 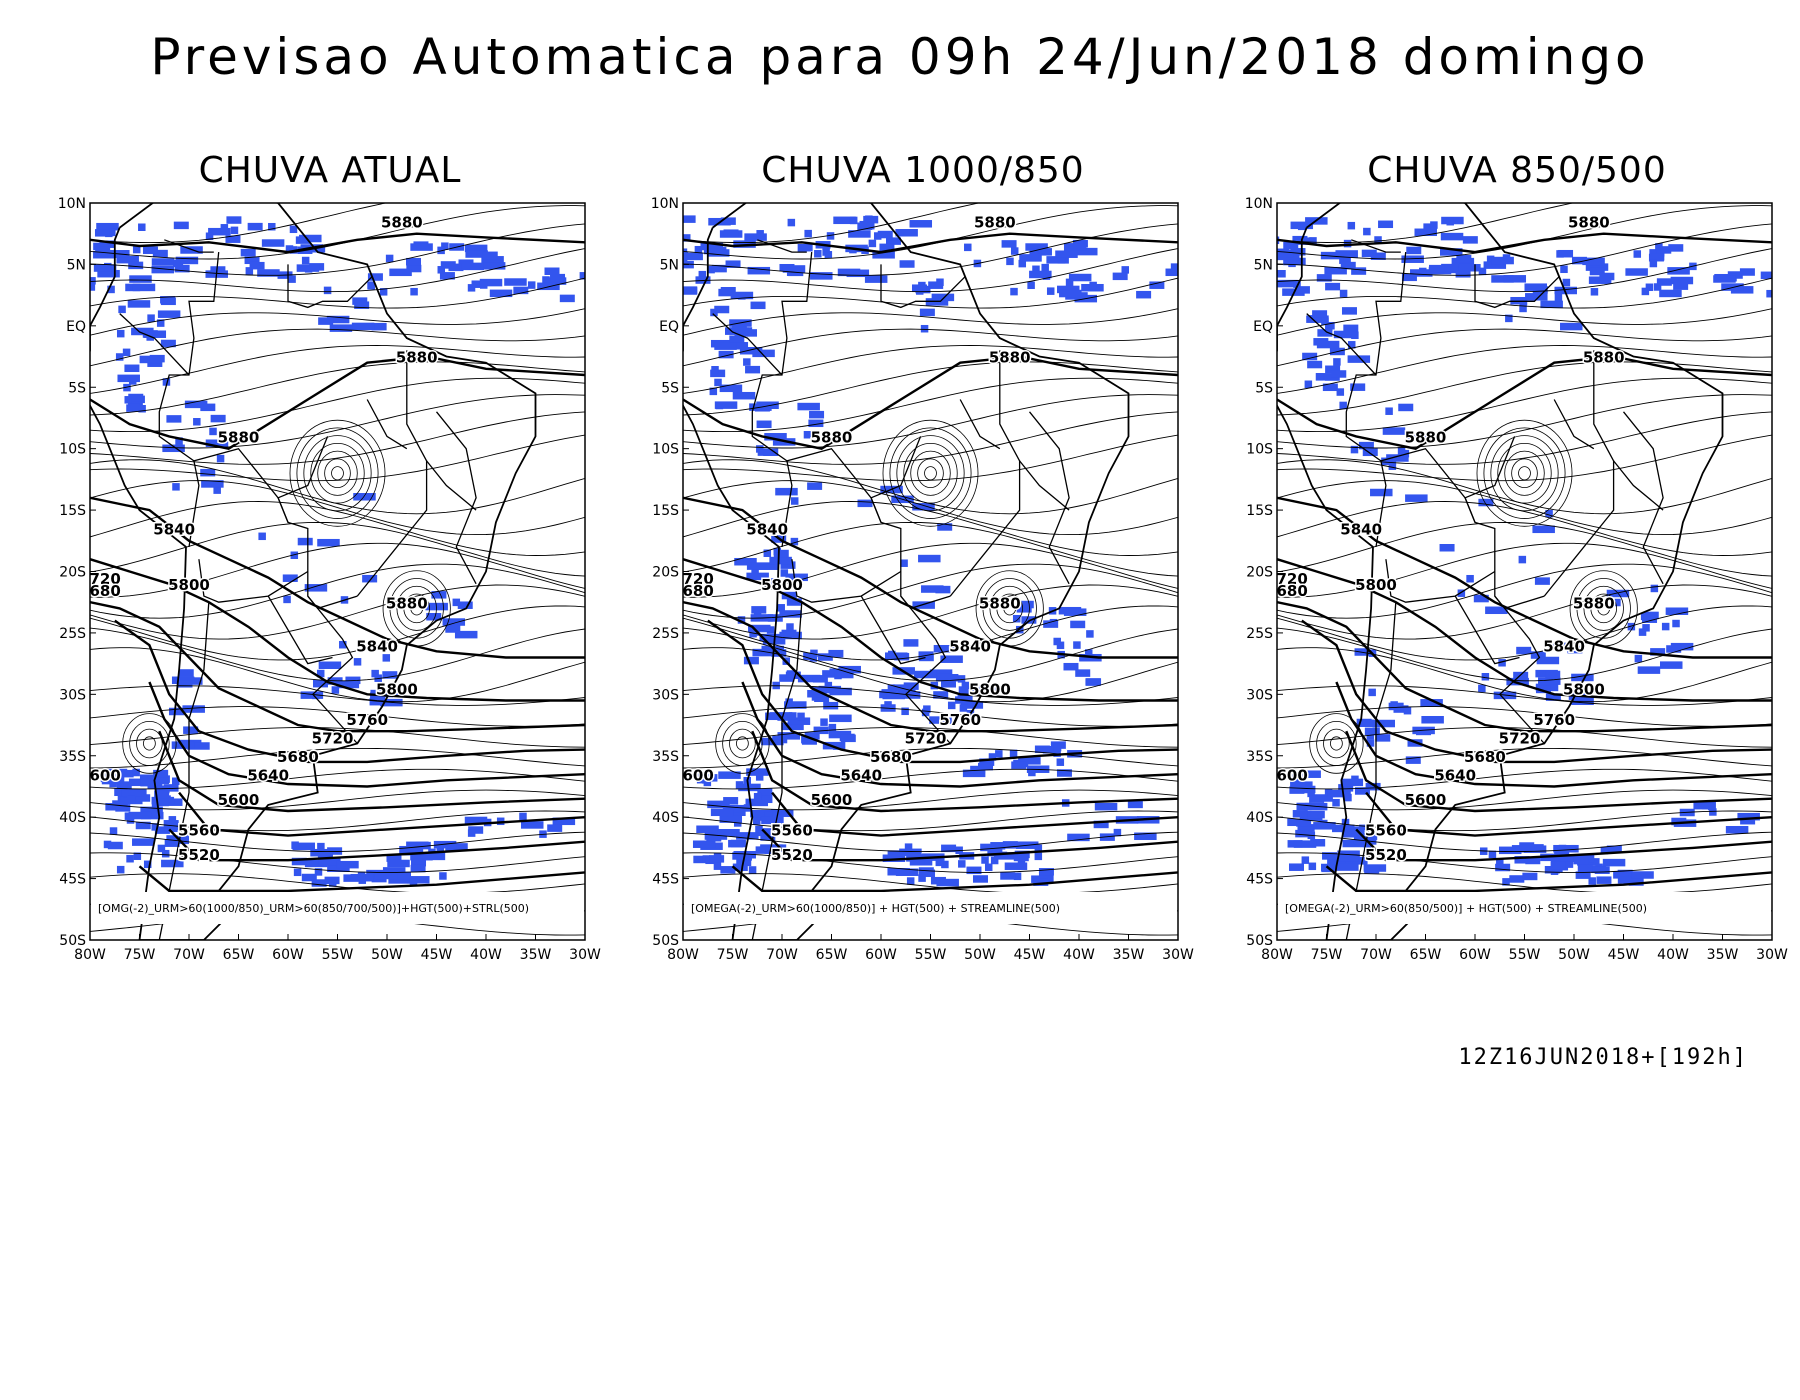 What do you see at coordinates (72, 818) in the screenshot?
I see `lat-label: 40S` at bounding box center [72, 818].